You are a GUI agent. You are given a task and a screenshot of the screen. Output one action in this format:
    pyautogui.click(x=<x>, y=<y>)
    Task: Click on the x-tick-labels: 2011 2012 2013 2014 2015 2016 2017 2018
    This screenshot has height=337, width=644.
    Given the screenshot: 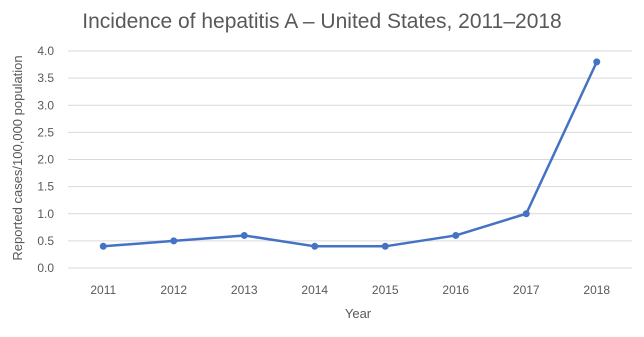 What is the action you would take?
    pyautogui.click(x=350, y=290)
    